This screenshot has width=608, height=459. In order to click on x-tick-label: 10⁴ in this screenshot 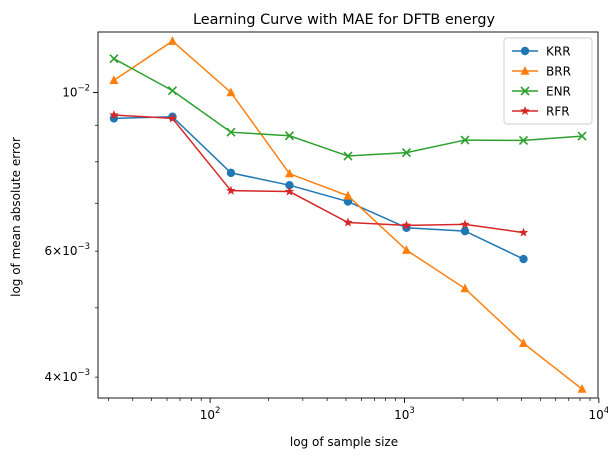, I will do `click(598, 414)`.